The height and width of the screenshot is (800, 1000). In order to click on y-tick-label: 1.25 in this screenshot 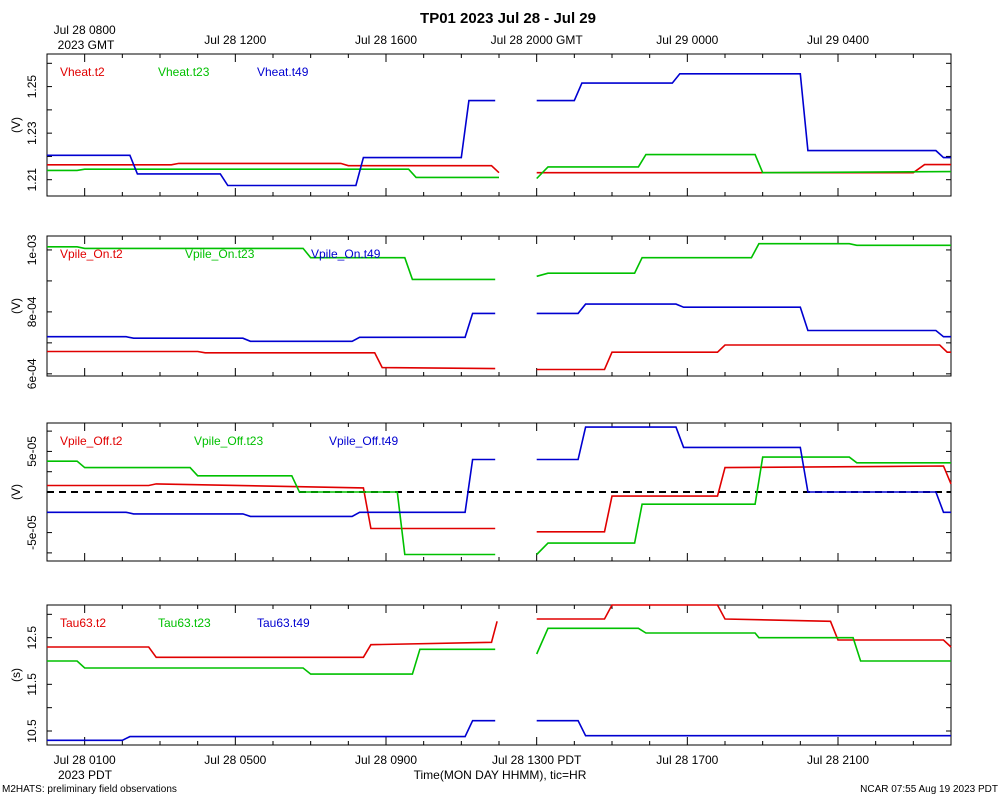, I will do `click(32, 87)`.